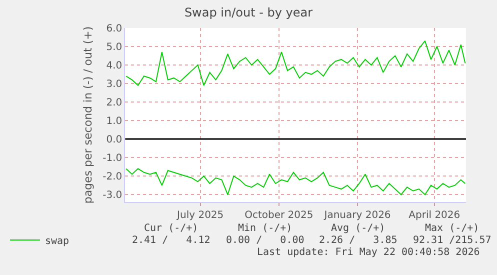  Describe the element at coordinates (114, 140) in the screenshot. I see `y-tick-label: 0.0` at that location.